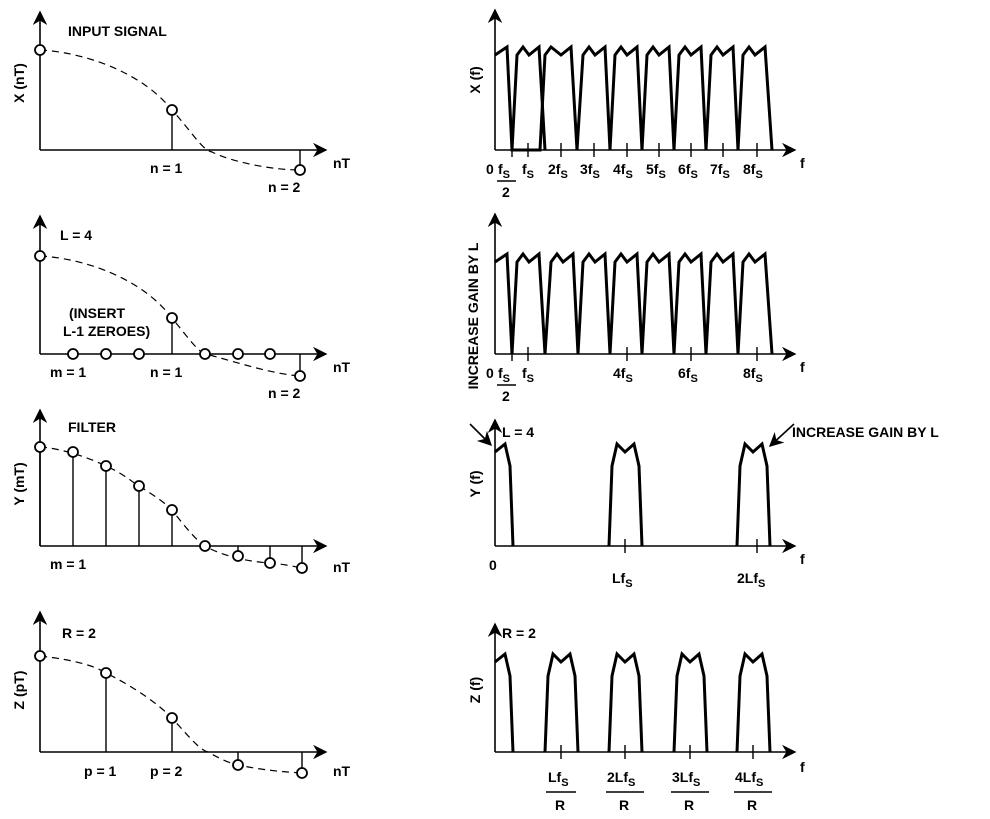 The width and height of the screenshot is (990, 819). Describe the element at coordinates (475, 484) in the screenshot. I see `s3-y-label: Y (f)` at that location.